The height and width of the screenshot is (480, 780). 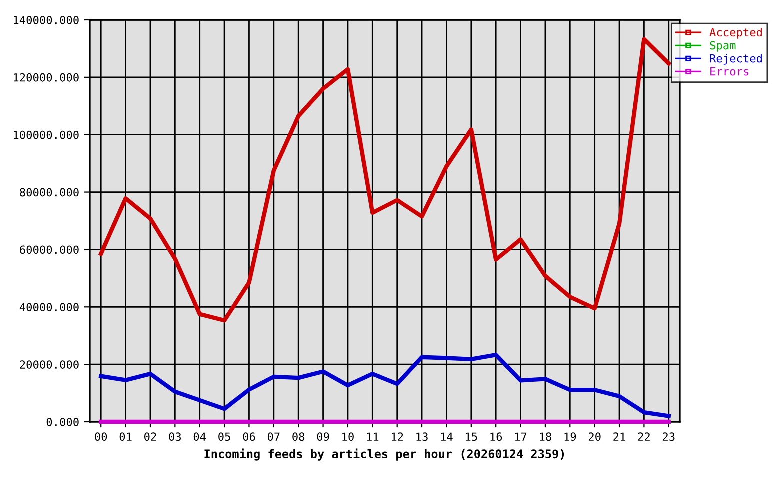 What do you see at coordinates (46, 77) in the screenshot?
I see `y-tick-label: 120000.000` at bounding box center [46, 77].